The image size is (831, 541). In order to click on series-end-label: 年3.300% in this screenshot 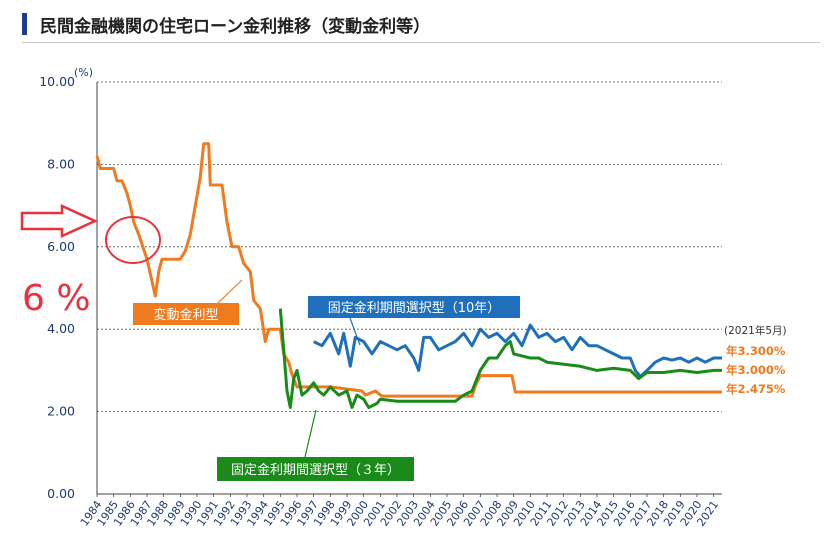, I will do `click(756, 351)`.